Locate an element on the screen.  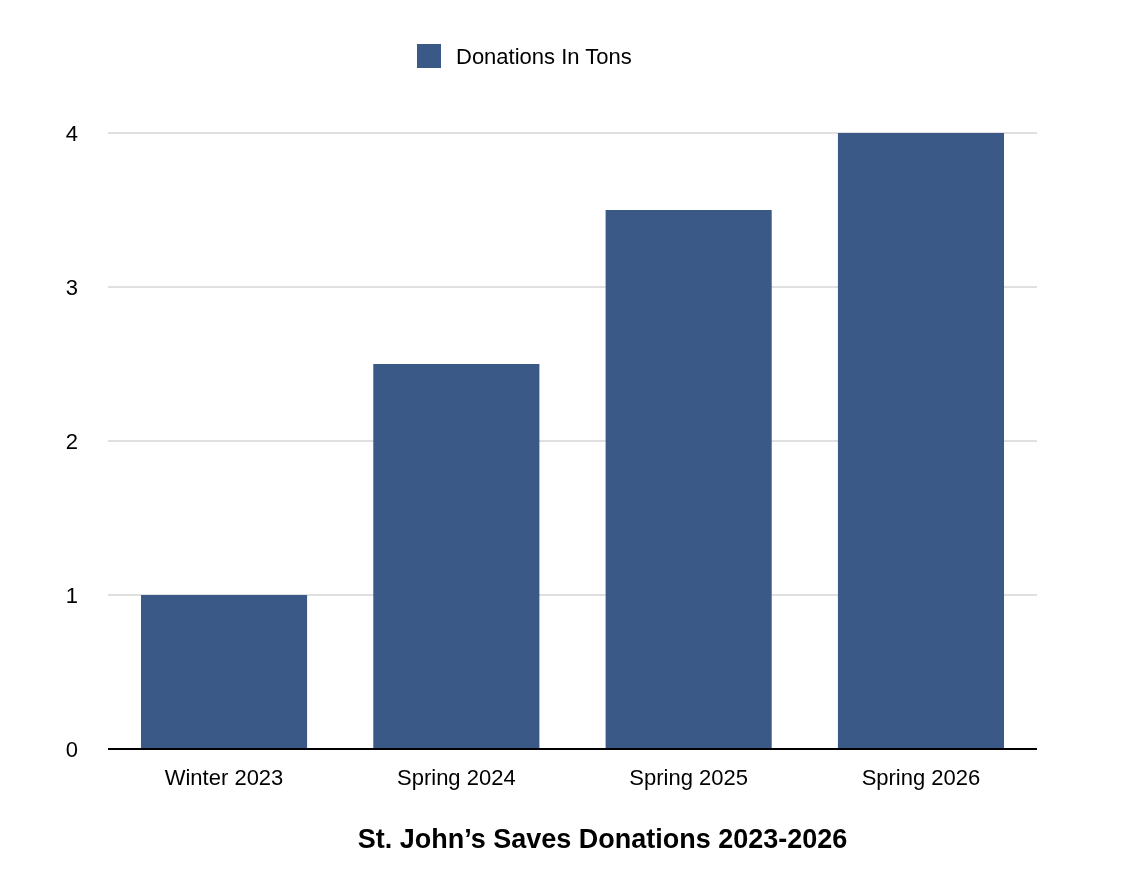
y-tick-label: 0 is located at coordinates (71, 749).